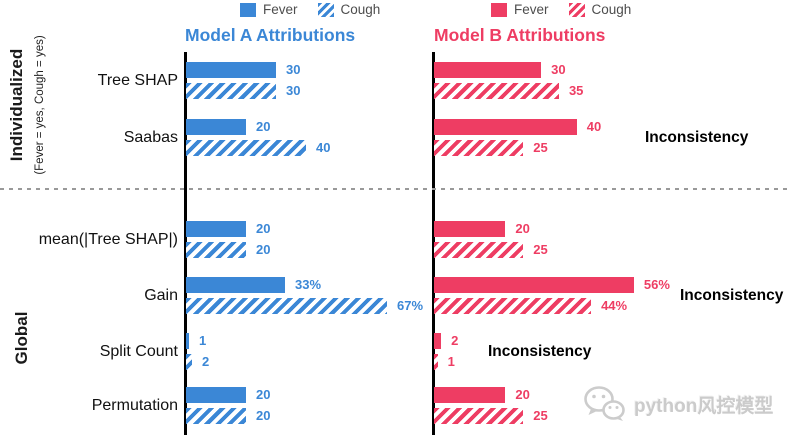  Describe the element at coordinates (150, 137) in the screenshot. I see `method-label: Saabas` at that location.